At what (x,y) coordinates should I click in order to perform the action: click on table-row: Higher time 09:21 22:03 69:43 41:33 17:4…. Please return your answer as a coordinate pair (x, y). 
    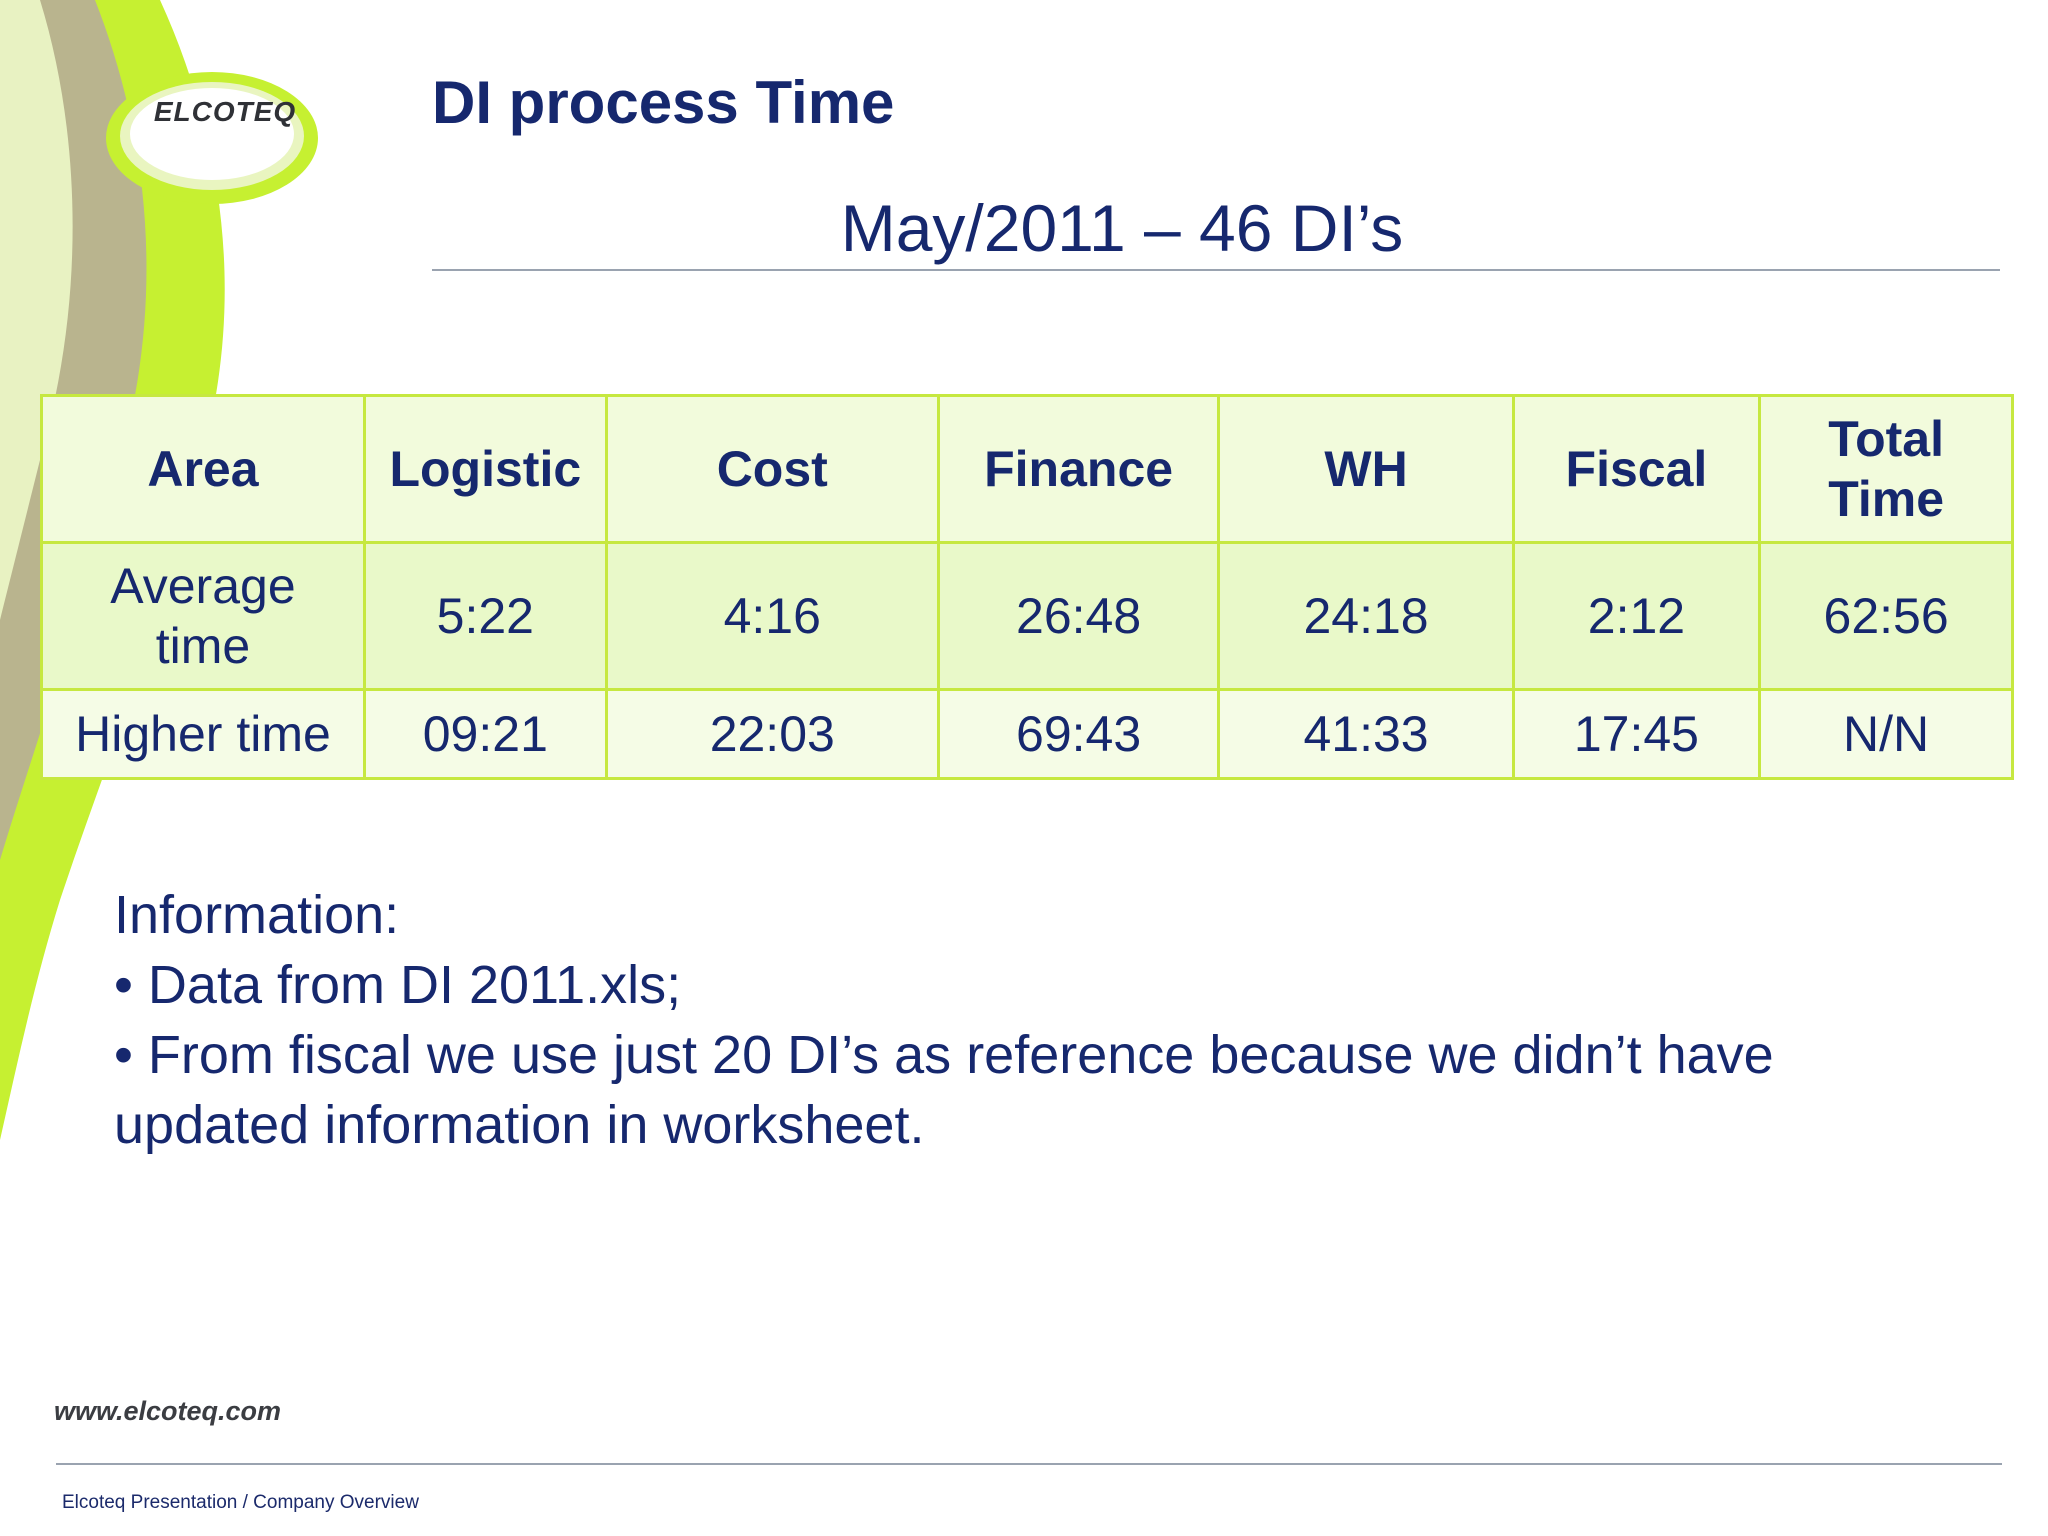
    Looking at the image, I should click on (1027, 734).